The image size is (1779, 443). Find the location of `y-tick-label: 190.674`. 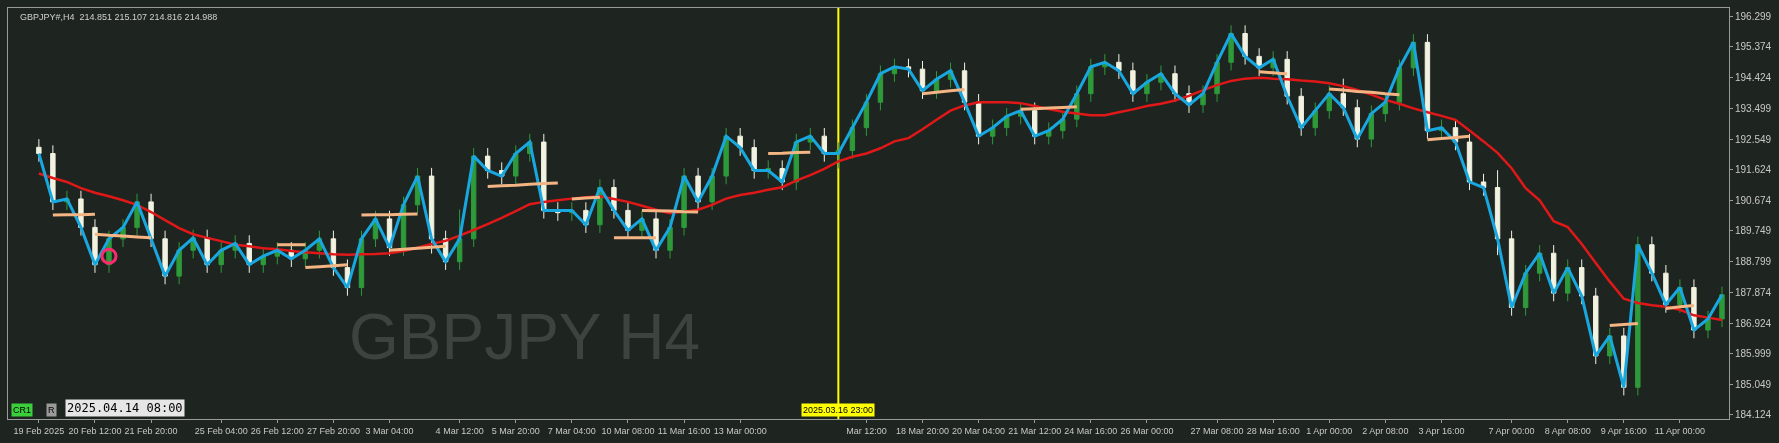

y-tick-label: 190.674 is located at coordinates (1753, 200).